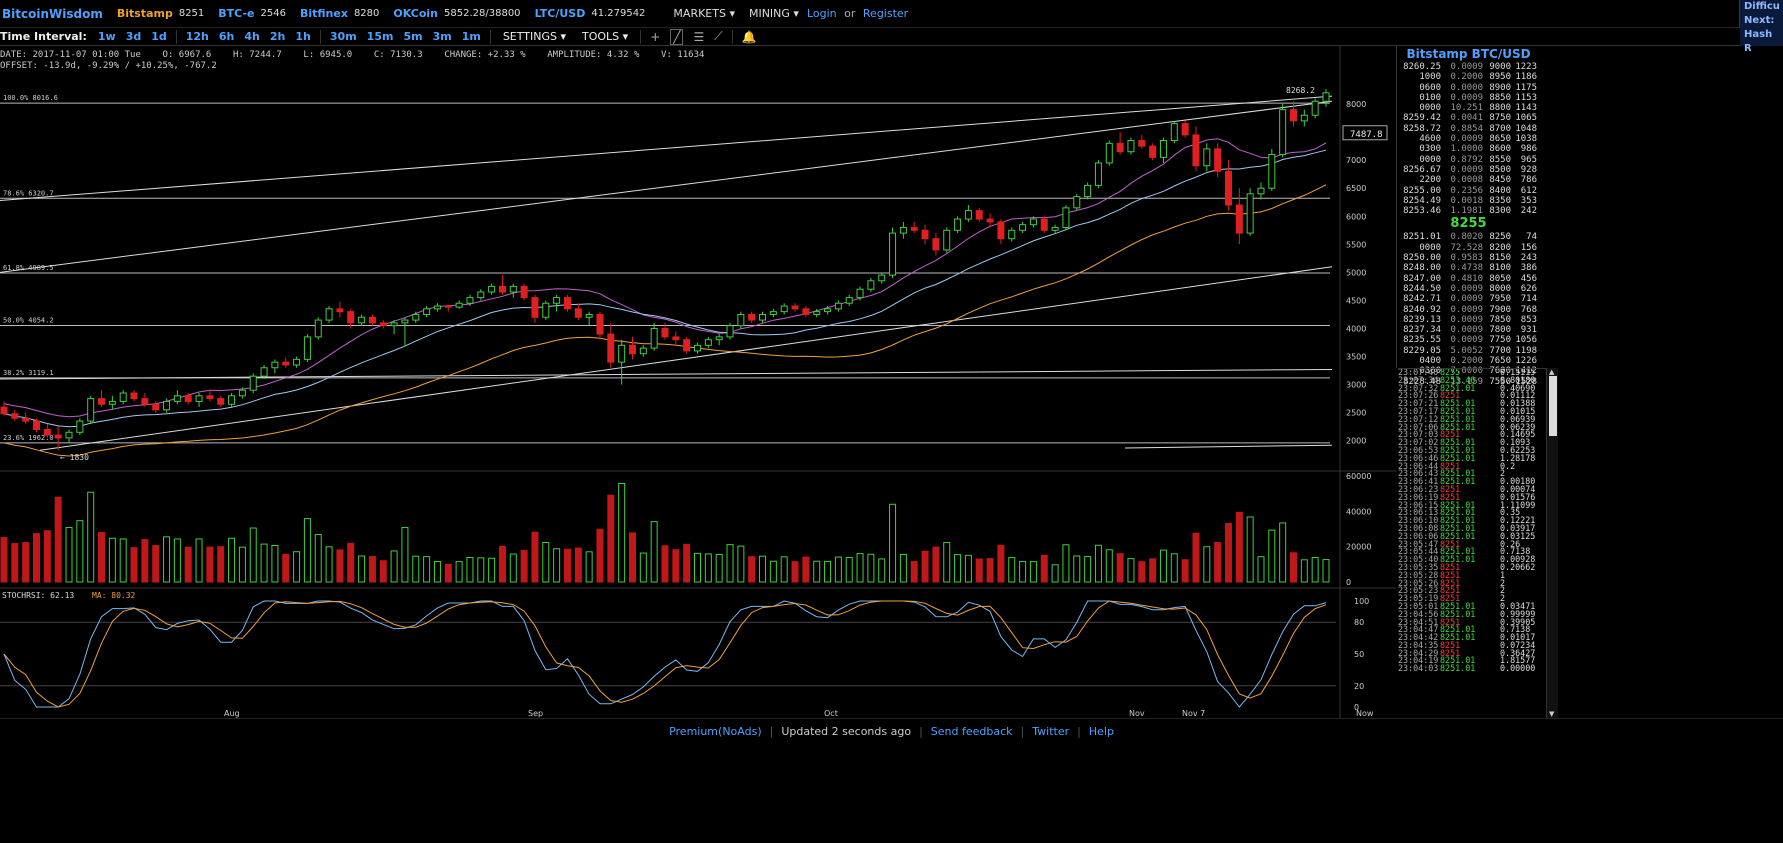 This screenshot has height=843, width=1783. Describe the element at coordinates (380, 36) in the screenshot. I see `interval-15m: 15m` at that location.